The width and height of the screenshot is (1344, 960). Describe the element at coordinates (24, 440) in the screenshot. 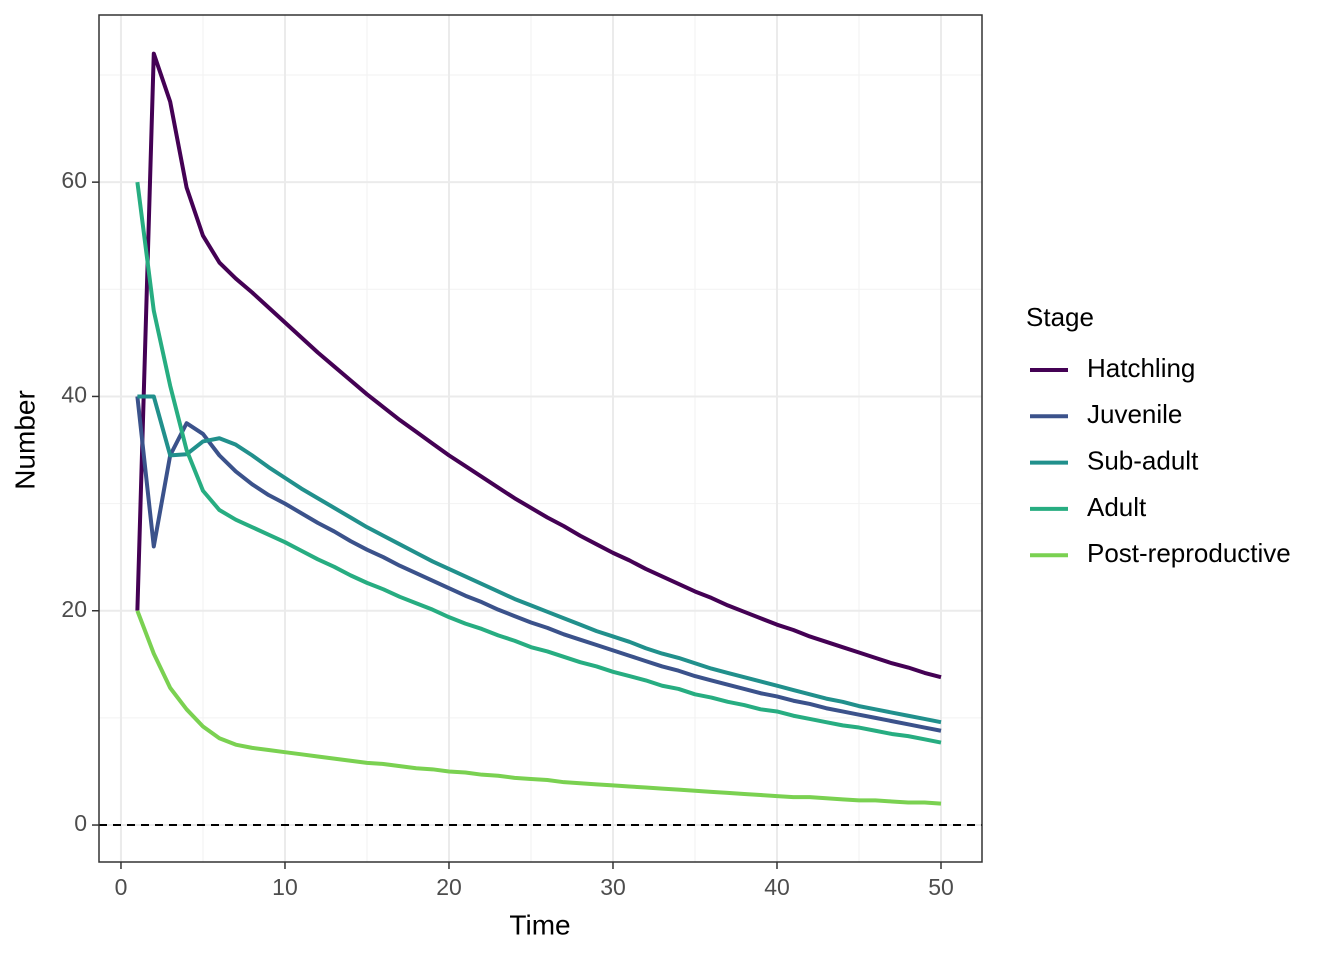

I see `y-axis-title: Number` at that location.